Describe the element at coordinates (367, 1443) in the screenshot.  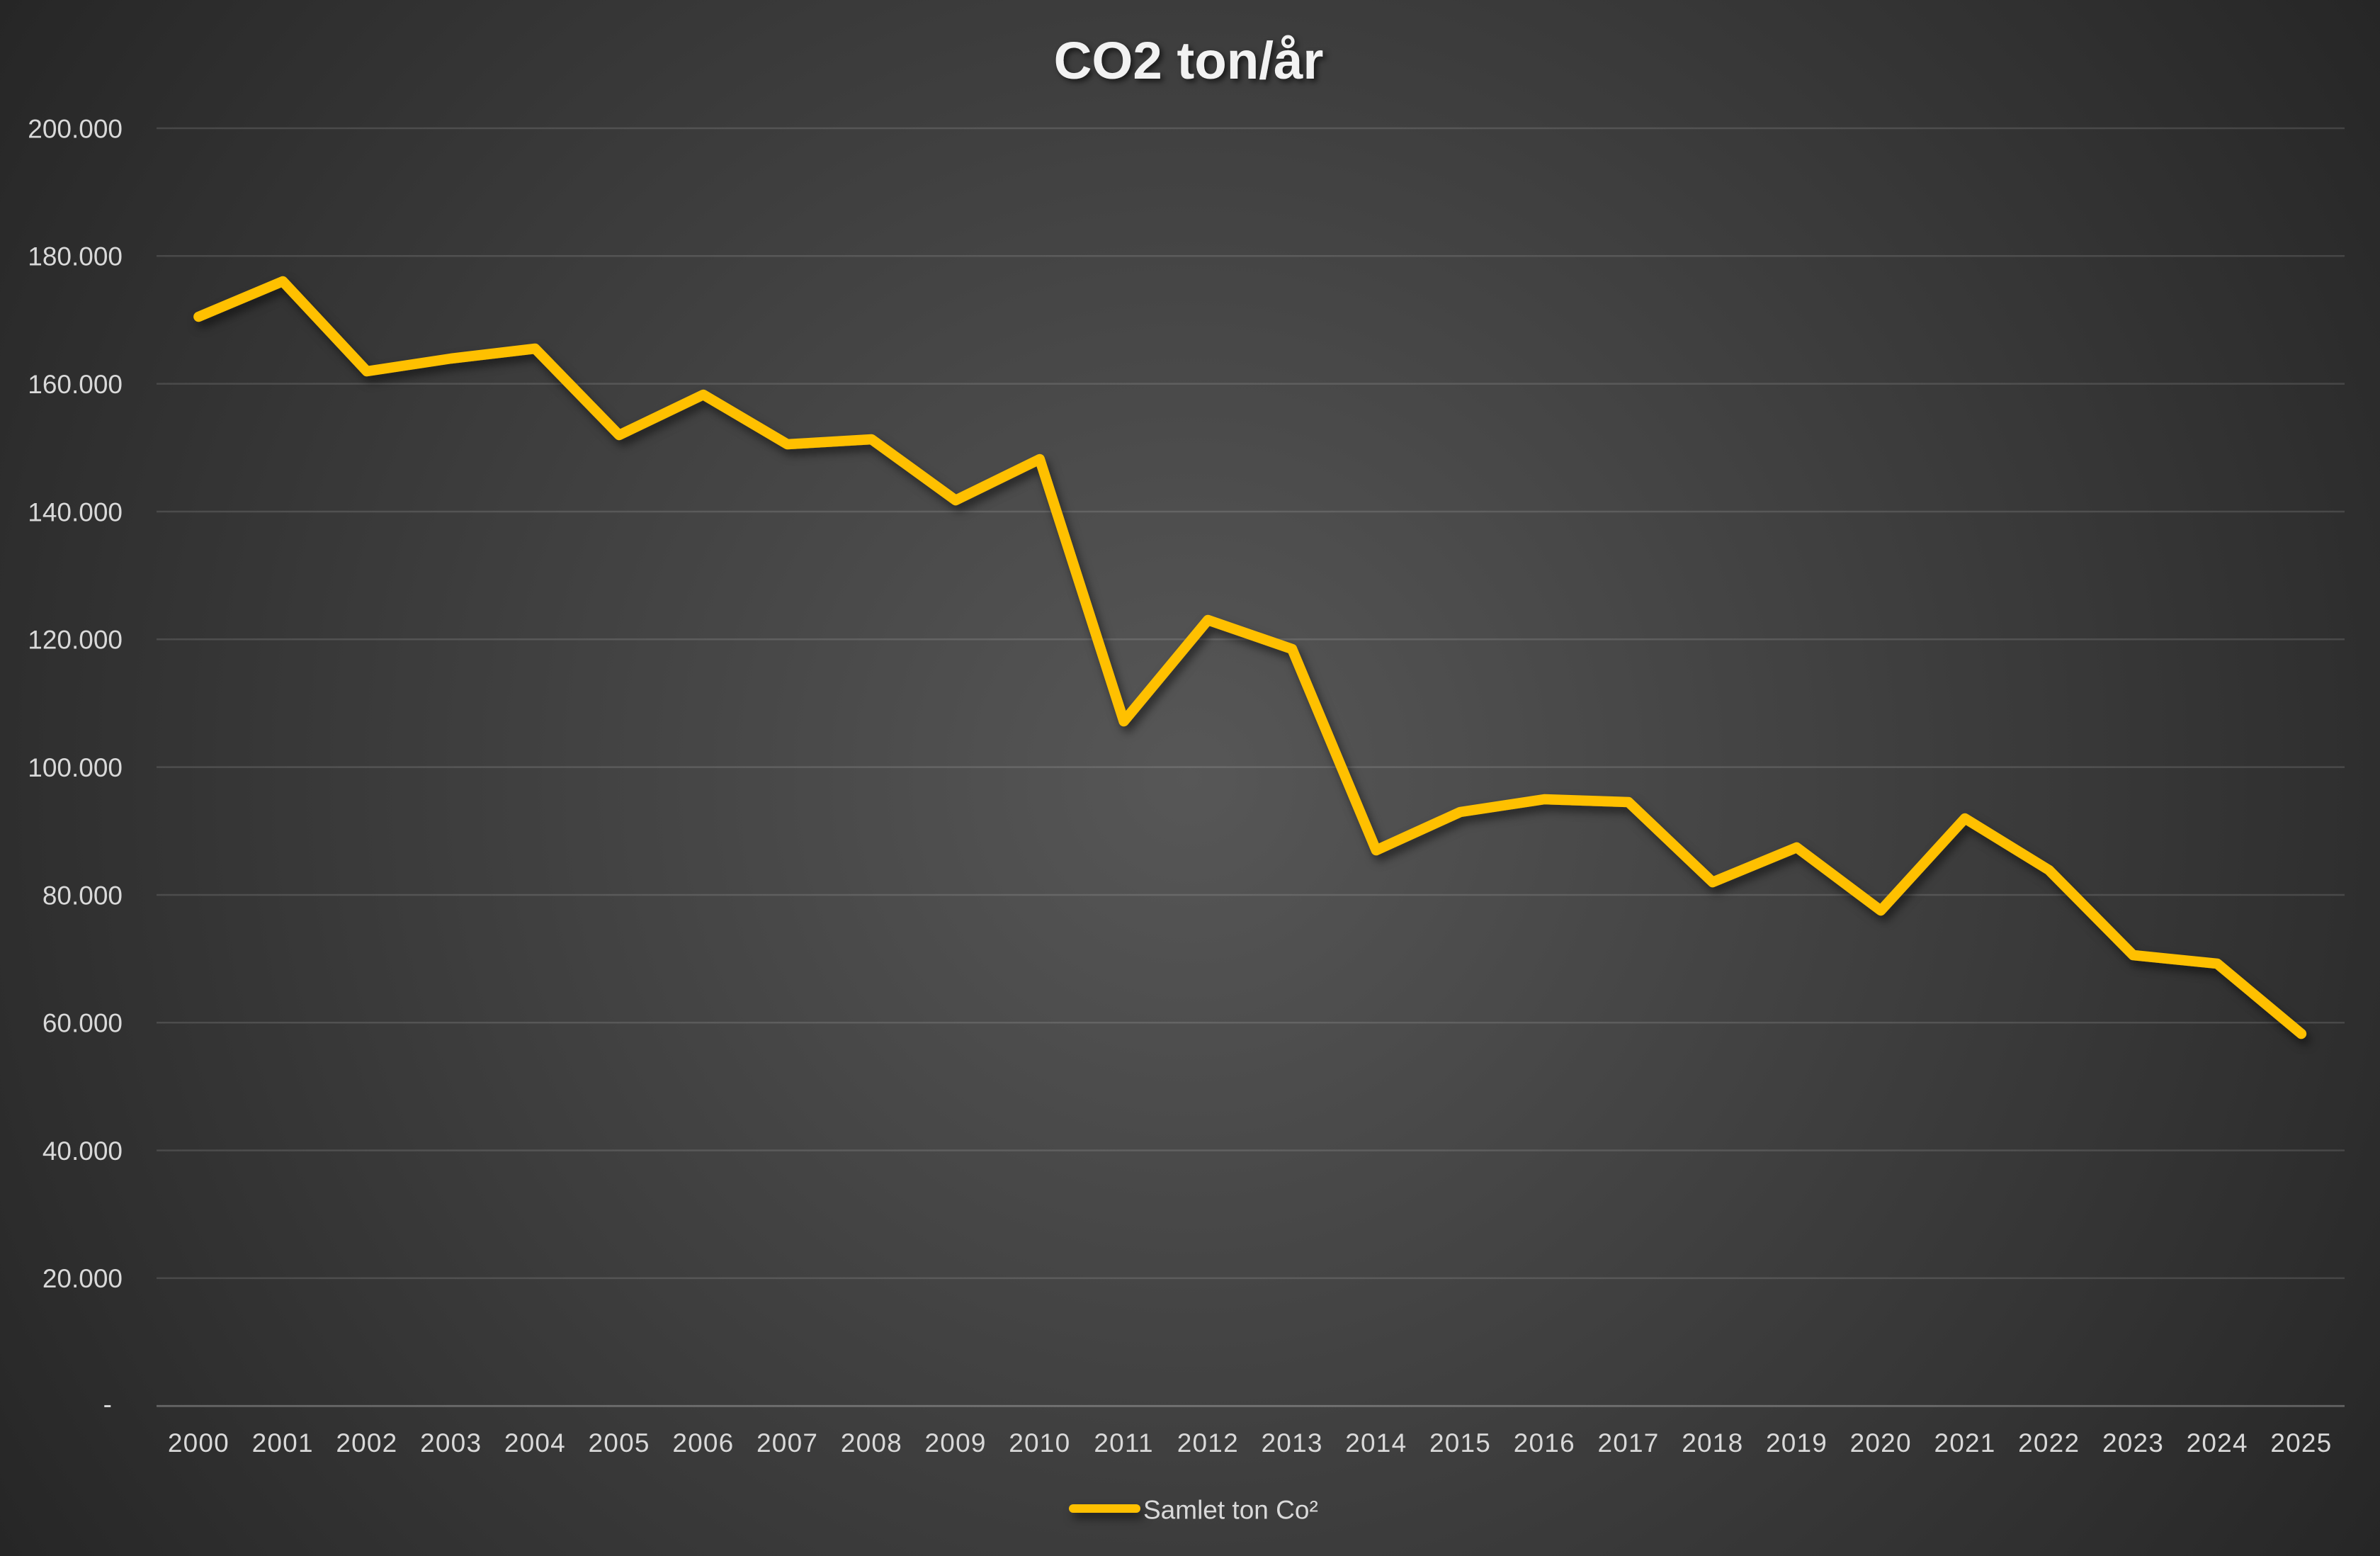
I see `svg-text: 2002` at that location.